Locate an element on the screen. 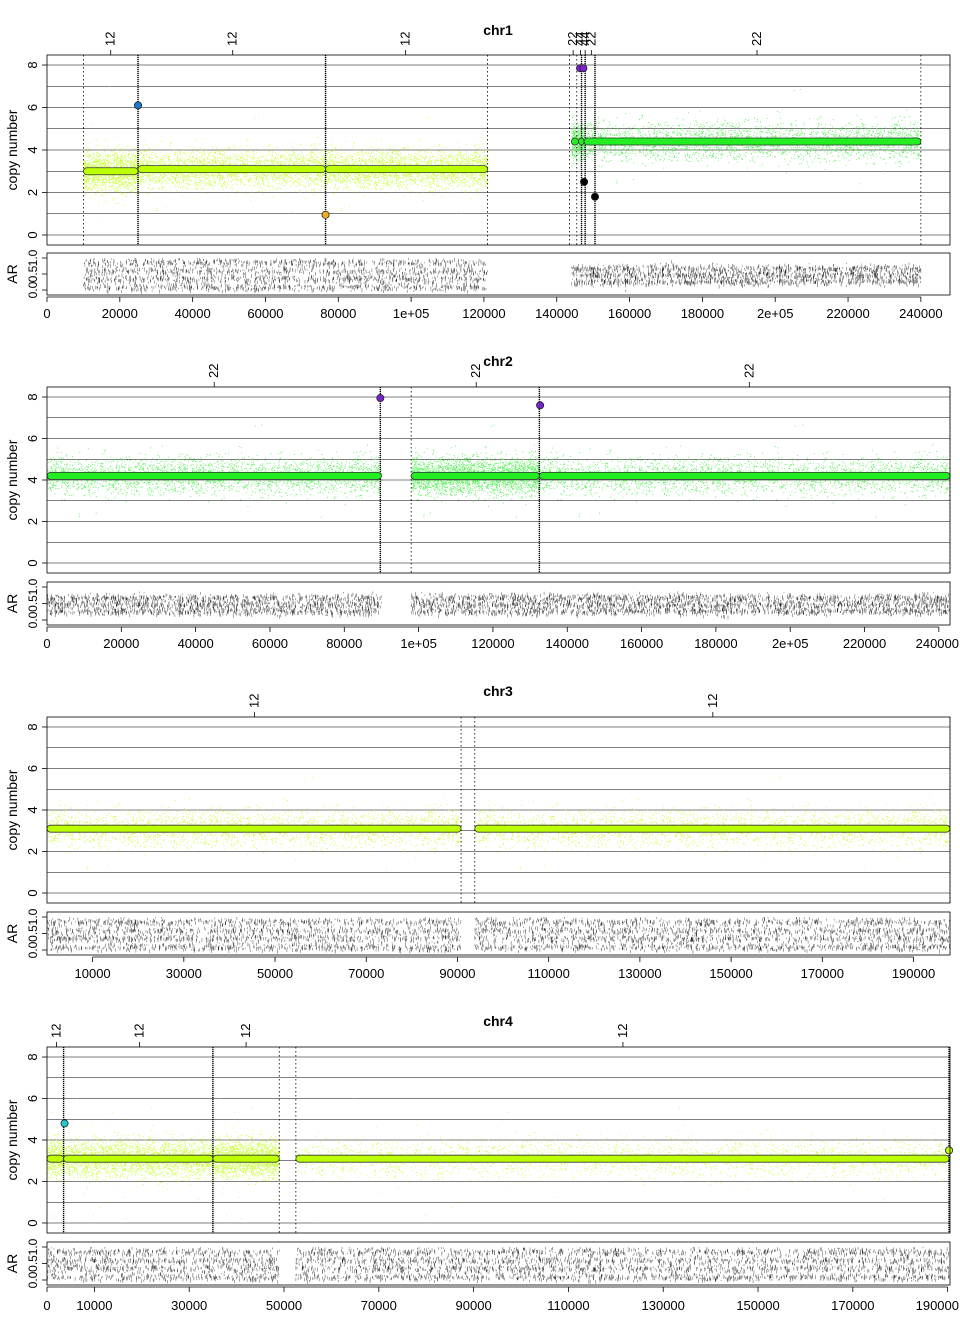 The width and height of the screenshot is (960, 1325). x-tick-label: 220000 is located at coordinates (864, 643).